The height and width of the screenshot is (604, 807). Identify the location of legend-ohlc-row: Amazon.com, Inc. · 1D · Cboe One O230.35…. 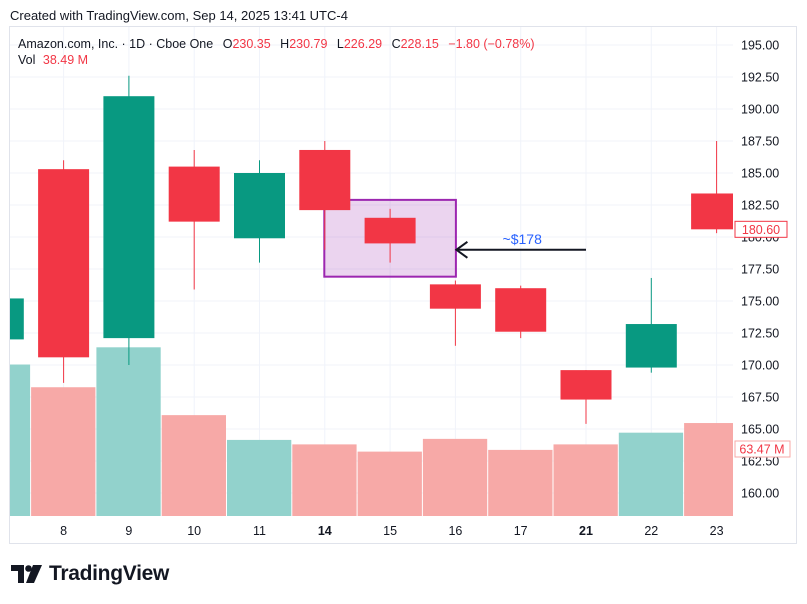
(276, 44).